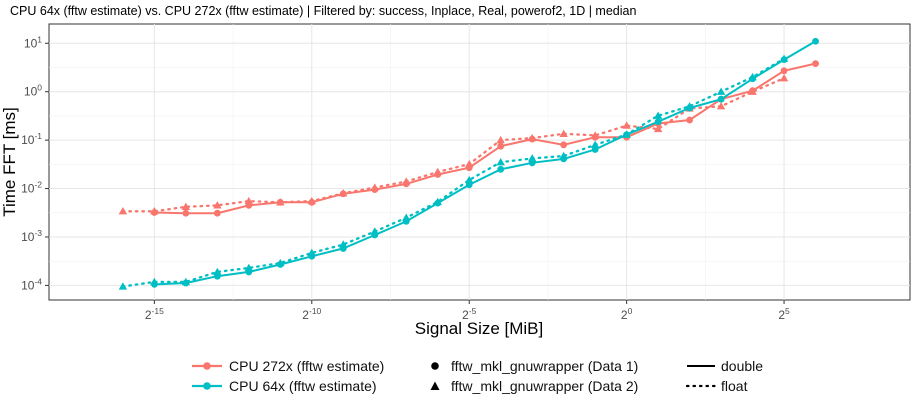 This screenshot has height=400, width=918. I want to click on triangle-marker-icon, so click(435, 385).